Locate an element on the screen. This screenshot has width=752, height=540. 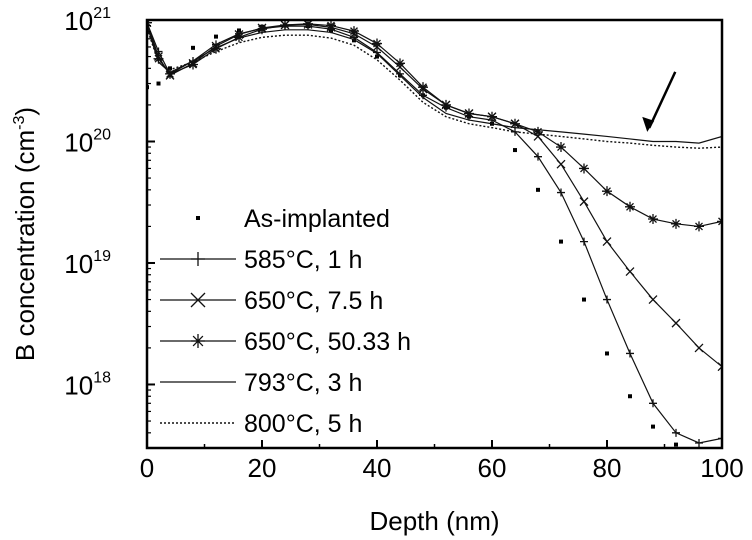
y-tick-label: 1018 is located at coordinates (87, 384).